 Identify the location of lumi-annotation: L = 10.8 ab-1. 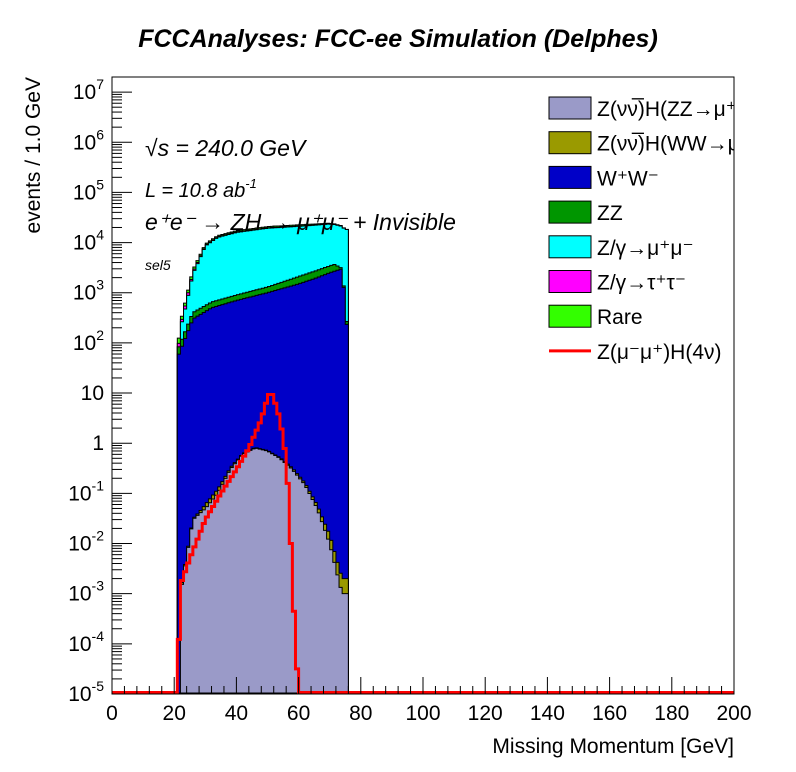
(201, 189).